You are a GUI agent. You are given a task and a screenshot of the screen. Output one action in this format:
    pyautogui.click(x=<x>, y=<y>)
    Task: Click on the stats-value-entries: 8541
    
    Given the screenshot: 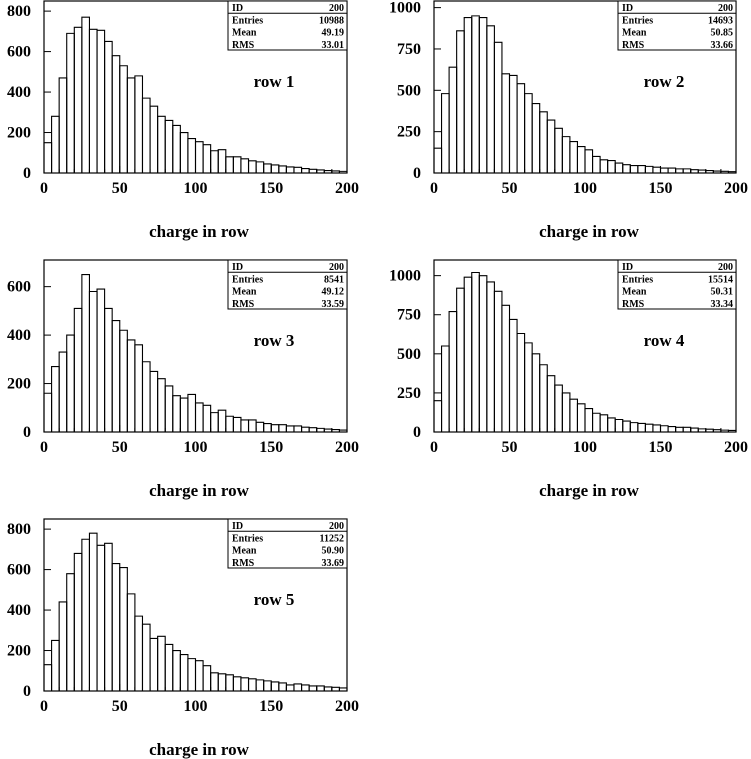 What is the action you would take?
    pyautogui.click(x=334, y=279)
    